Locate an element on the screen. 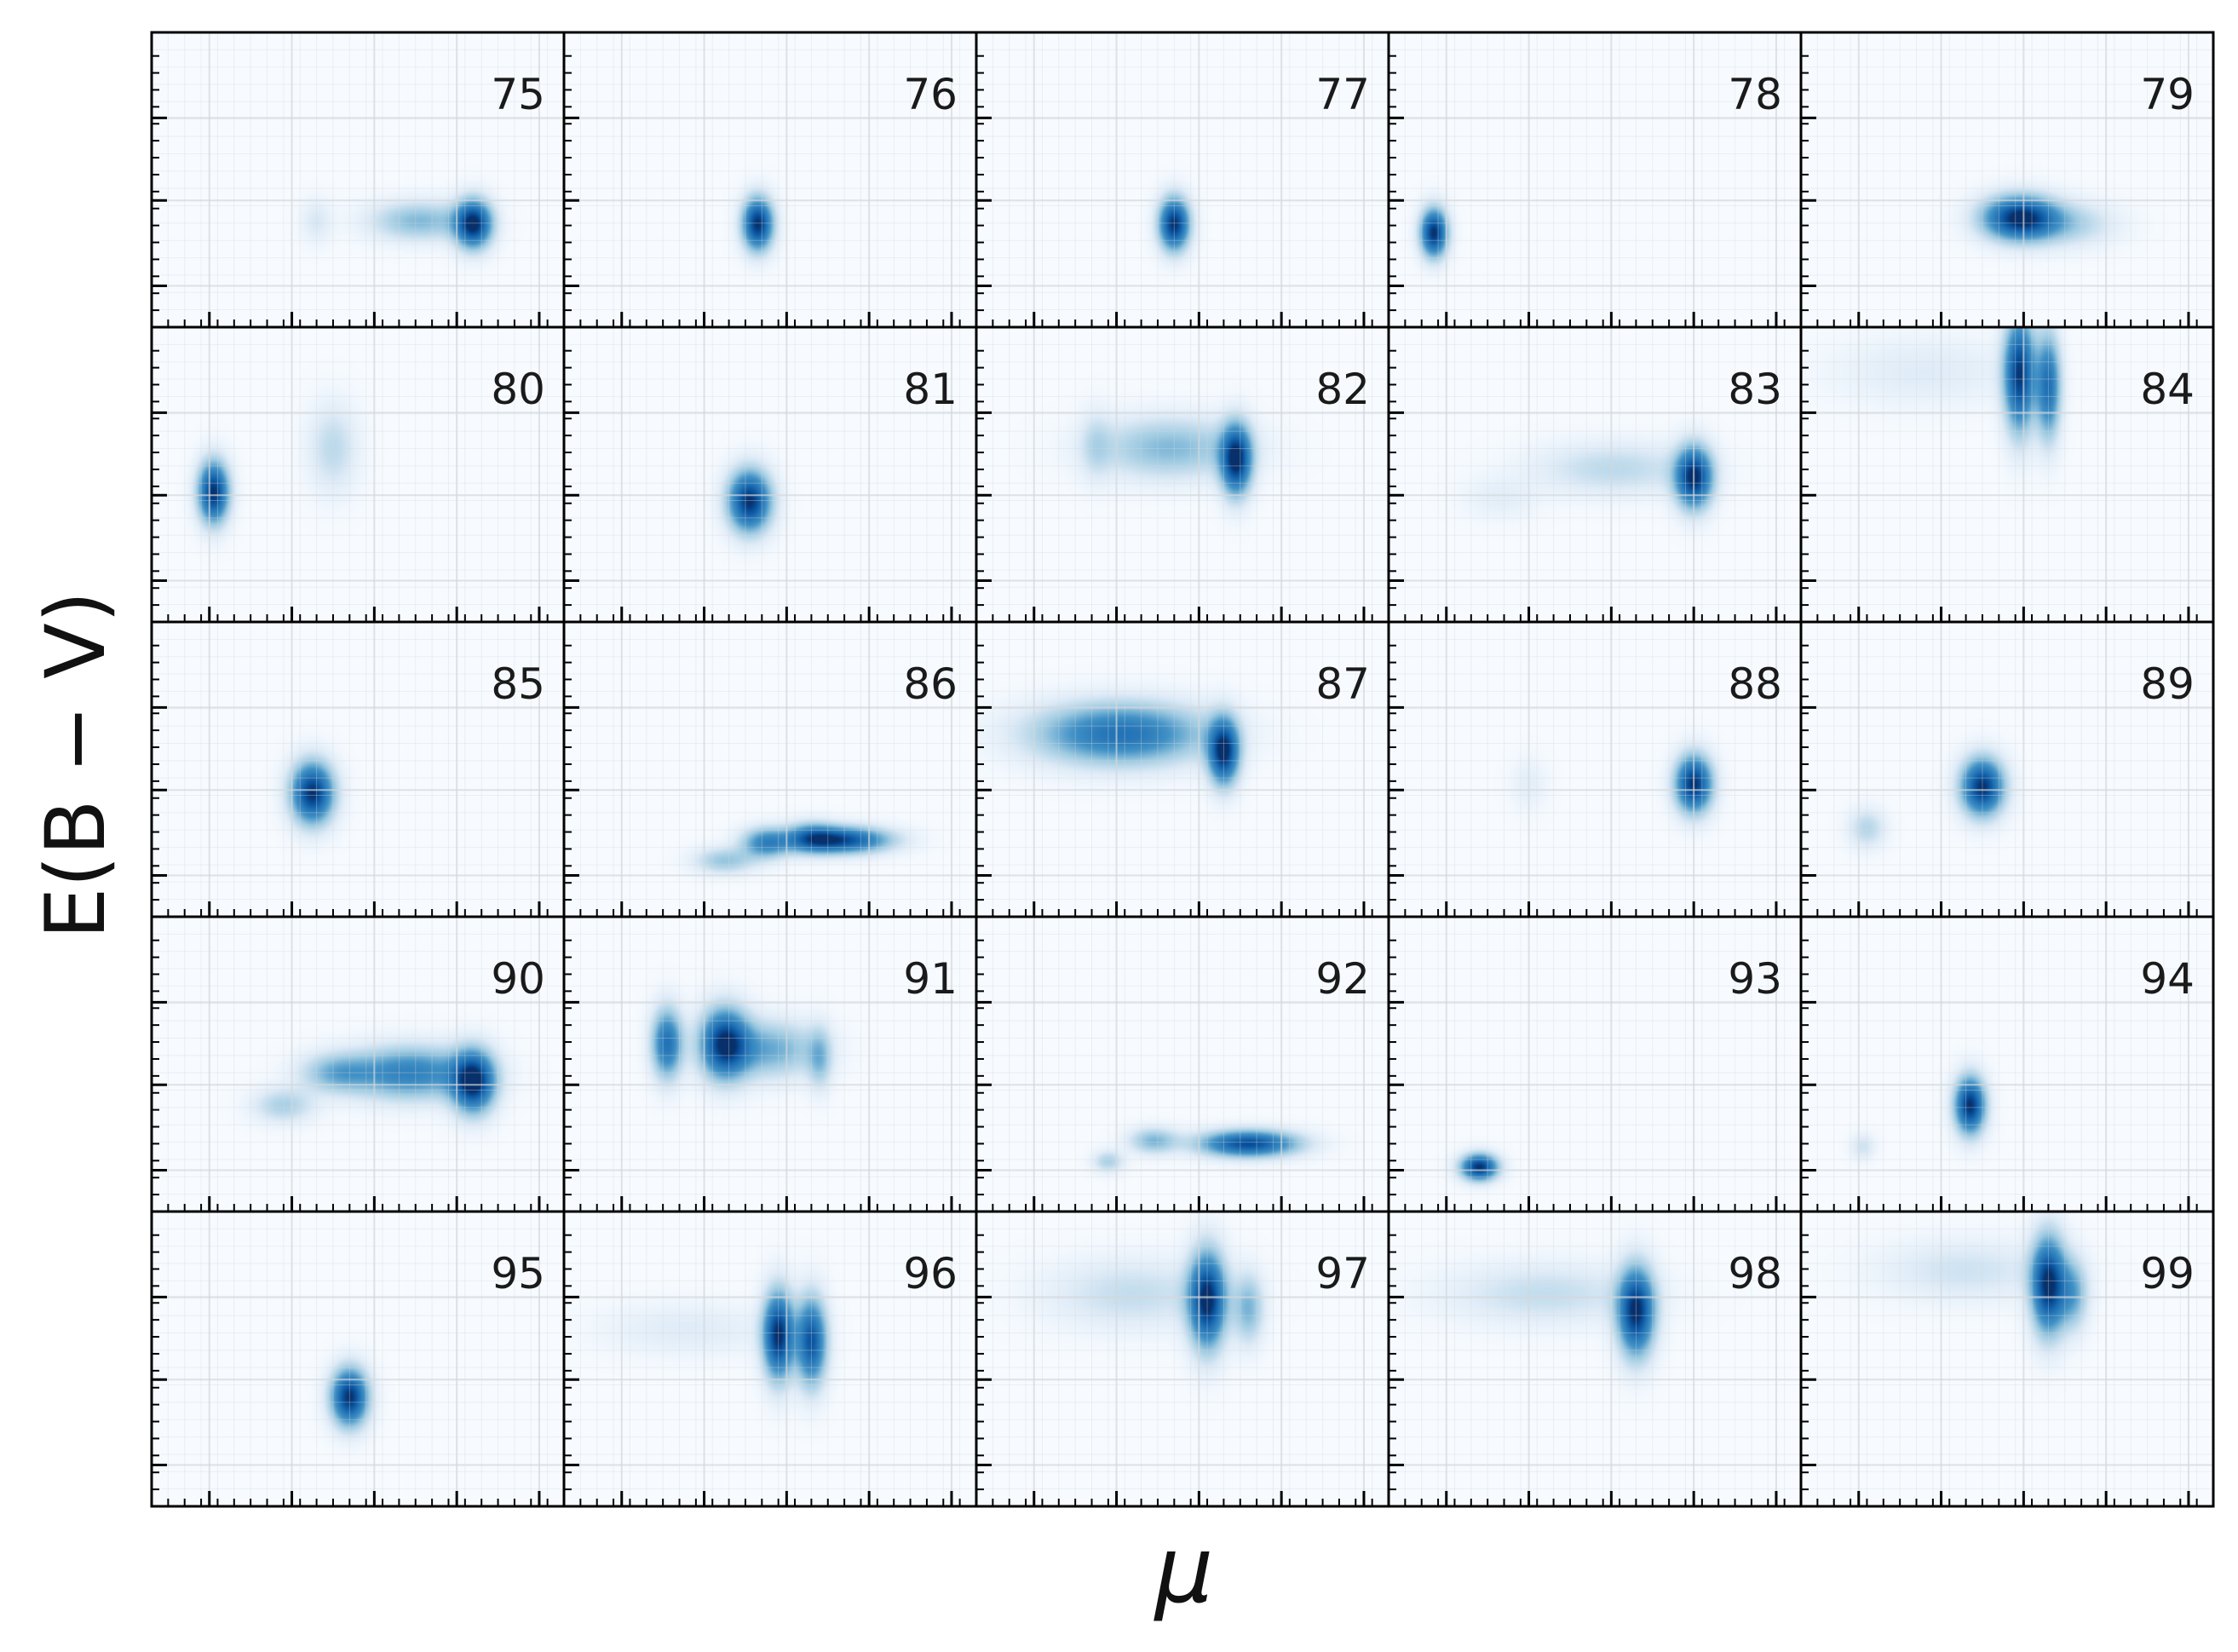 Image resolution: width=2238 pixels, height=1652 pixels. panel-81: 81 is located at coordinates (770, 474).